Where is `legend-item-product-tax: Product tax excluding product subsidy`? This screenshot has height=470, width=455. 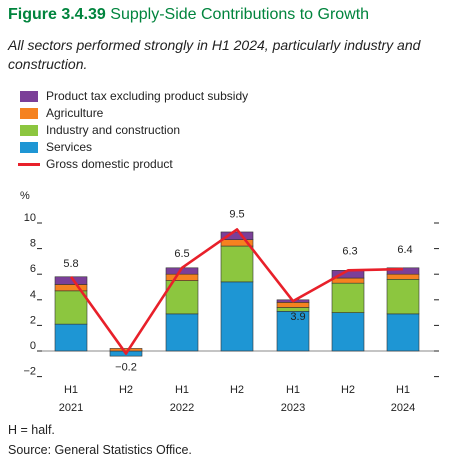 legend-item-product-tax: Product tax excluding product subsidy is located at coordinates (133, 96).